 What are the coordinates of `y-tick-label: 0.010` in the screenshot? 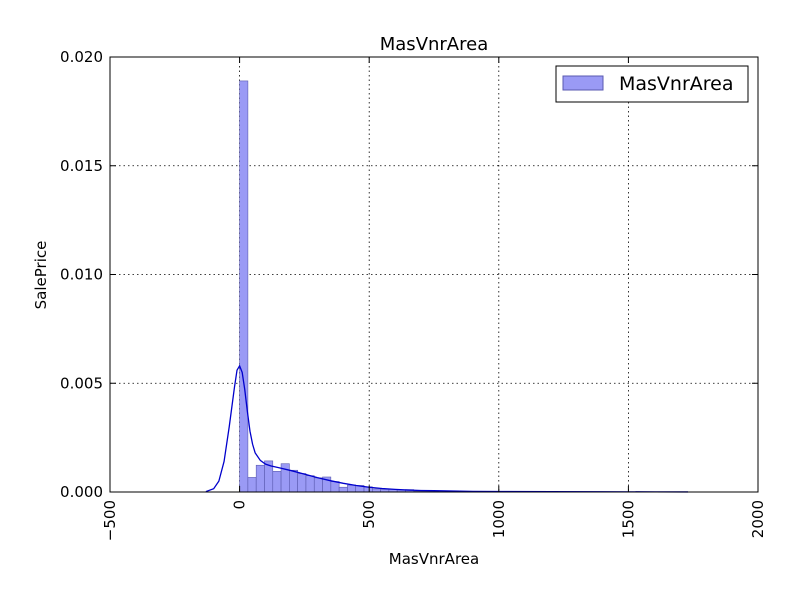 It's located at (81, 275).